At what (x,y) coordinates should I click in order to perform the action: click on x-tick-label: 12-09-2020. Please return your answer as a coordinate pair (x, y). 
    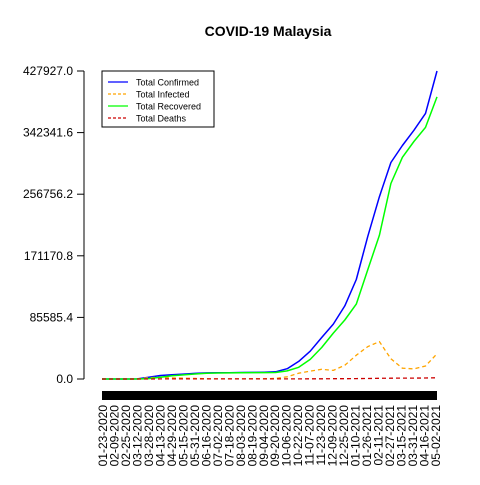
    Looking at the image, I should click on (333, 436).